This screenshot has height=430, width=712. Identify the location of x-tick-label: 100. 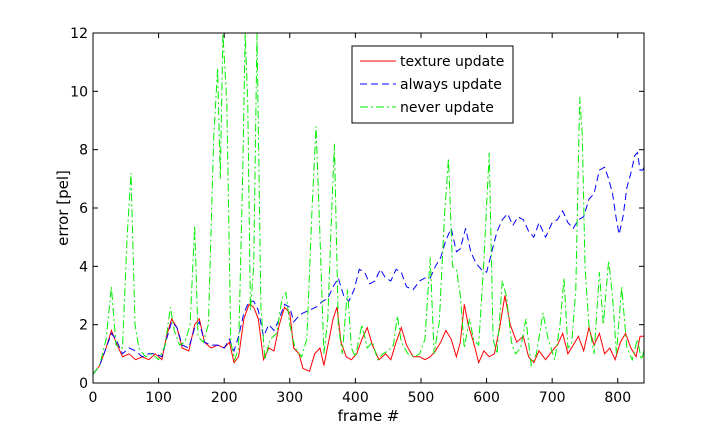
(158, 398).